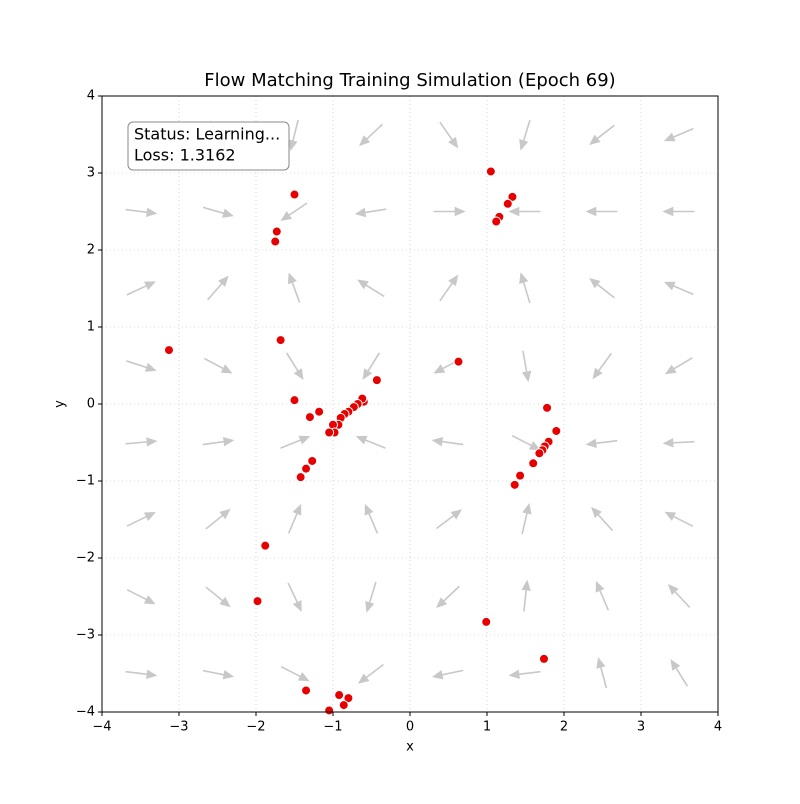 The height and width of the screenshot is (804, 800). What do you see at coordinates (85, 558) in the screenshot?
I see `y-tick-label: −2` at bounding box center [85, 558].